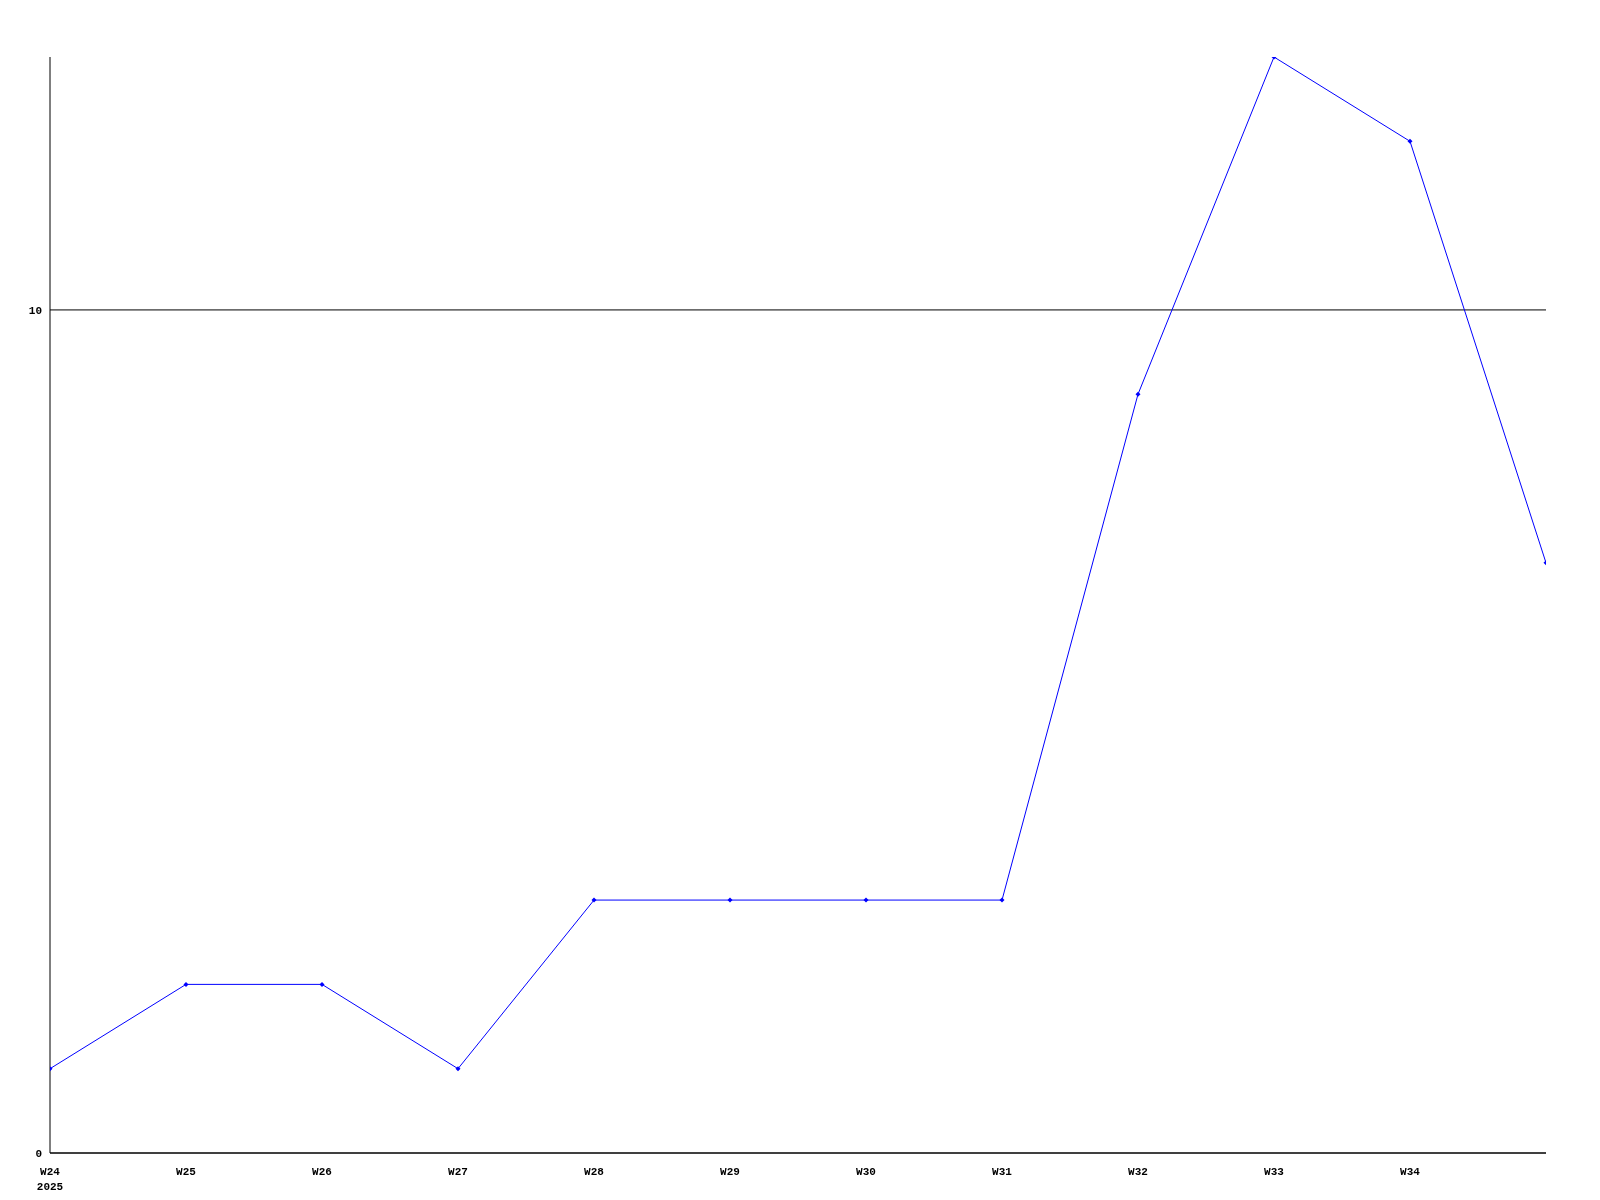 The height and width of the screenshot is (1200, 1600). Describe the element at coordinates (1138, 1172) in the screenshot. I see `x-tick-label: W32` at that location.